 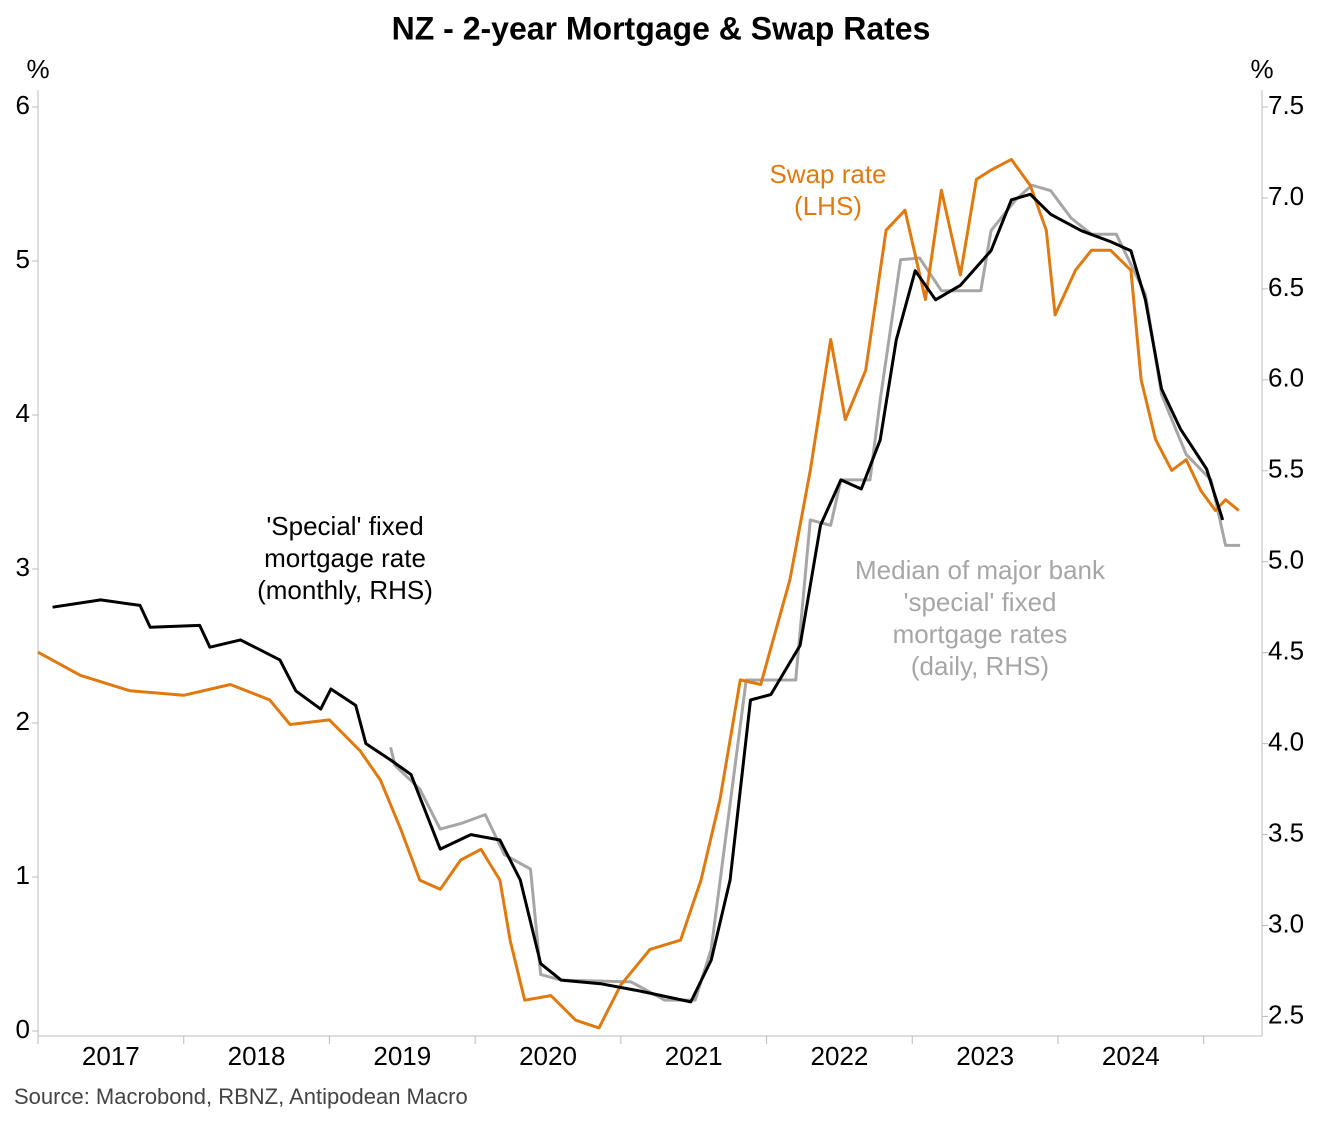 I want to click on annotation: 'special' fixed, so click(x=979, y=602).